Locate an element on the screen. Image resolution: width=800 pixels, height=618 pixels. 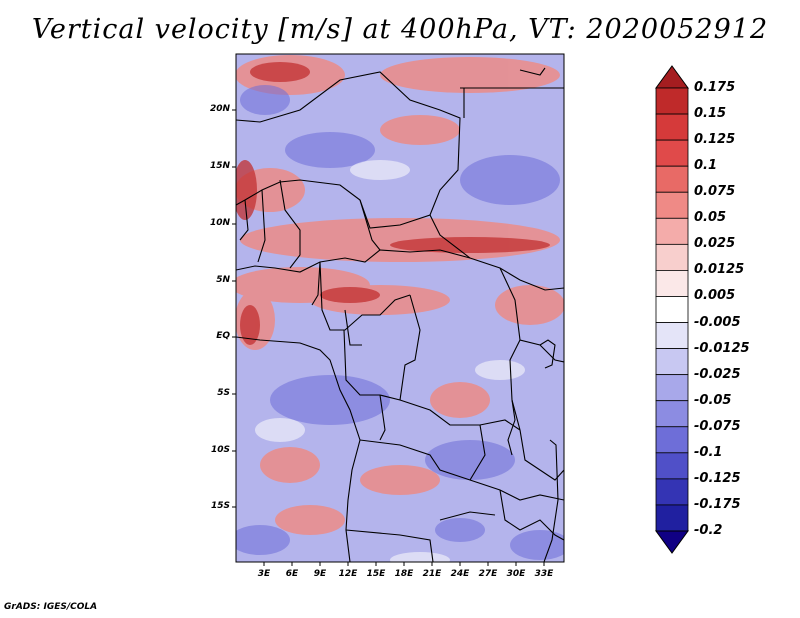
colorbar-label: -0.005 is located at coordinates (717, 322).